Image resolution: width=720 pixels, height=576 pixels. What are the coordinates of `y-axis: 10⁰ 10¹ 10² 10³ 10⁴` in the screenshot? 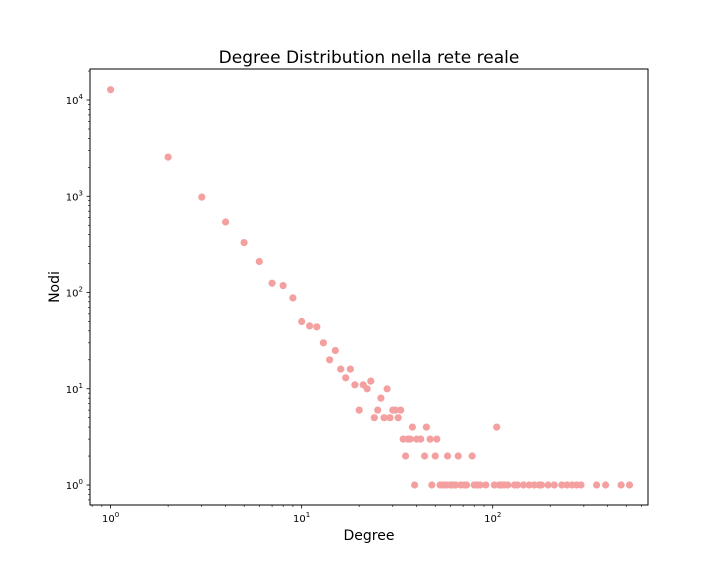 It's located at (78, 285).